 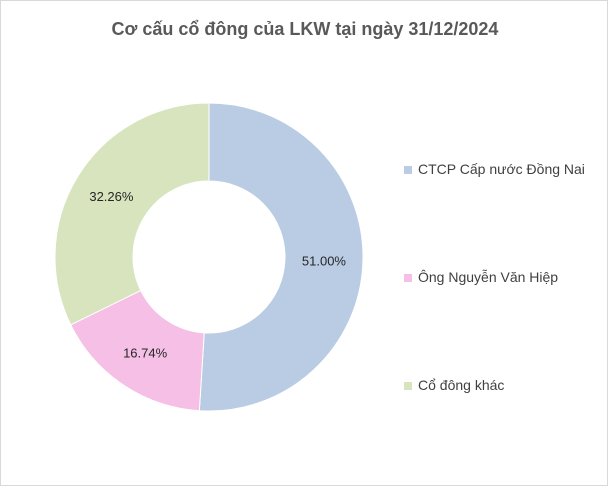 I want to click on data-label-0: 51.00%, so click(x=324, y=261).